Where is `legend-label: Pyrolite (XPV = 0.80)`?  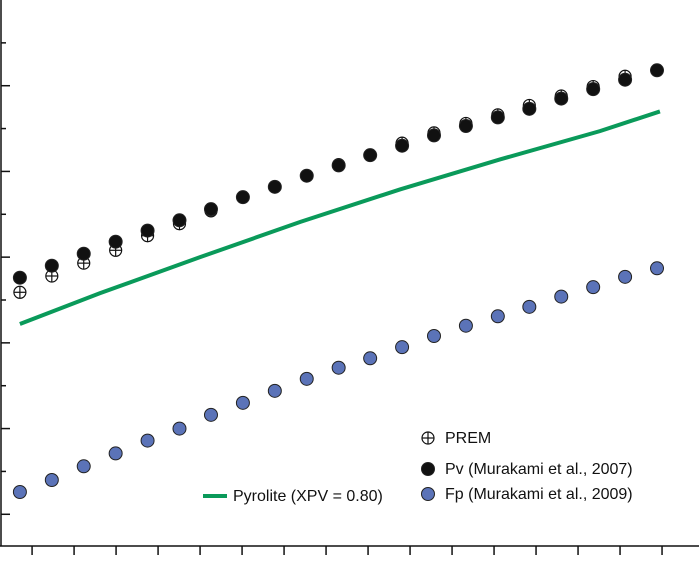
legend-label: Pyrolite (XPV = 0.80) is located at coordinates (308, 496).